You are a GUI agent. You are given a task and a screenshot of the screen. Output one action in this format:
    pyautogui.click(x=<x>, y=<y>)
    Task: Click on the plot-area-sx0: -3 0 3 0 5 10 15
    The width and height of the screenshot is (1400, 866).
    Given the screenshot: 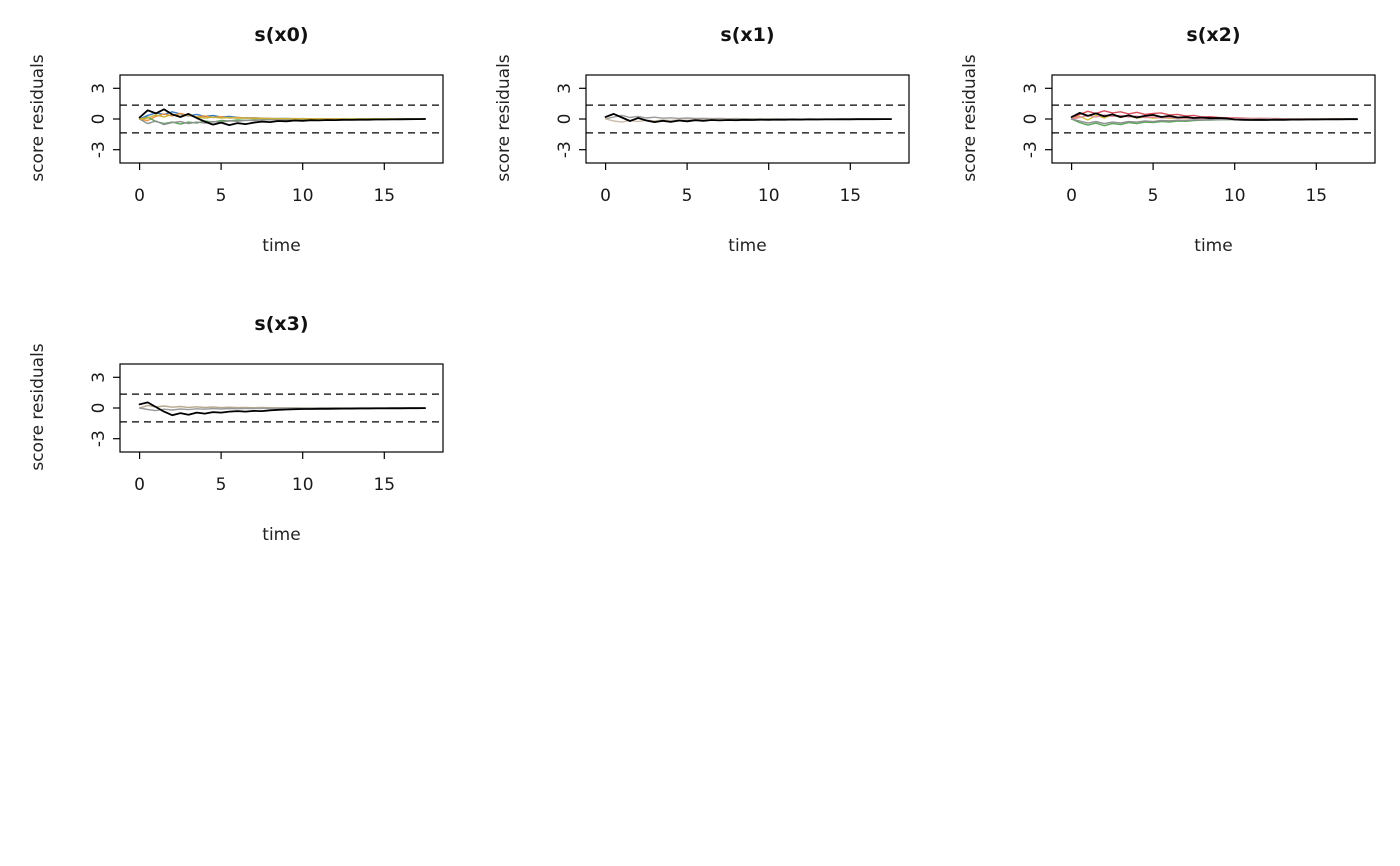 What is the action you would take?
    pyautogui.click(x=266, y=140)
    